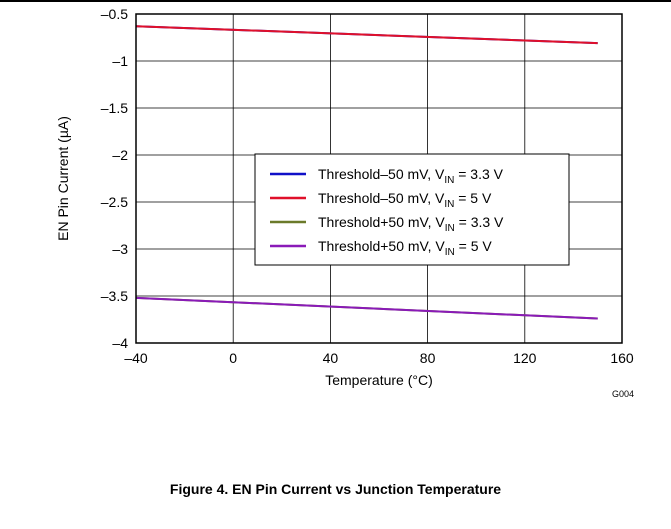  Describe the element at coordinates (623, 394) in the screenshot. I see `figure-code: G004` at that location.